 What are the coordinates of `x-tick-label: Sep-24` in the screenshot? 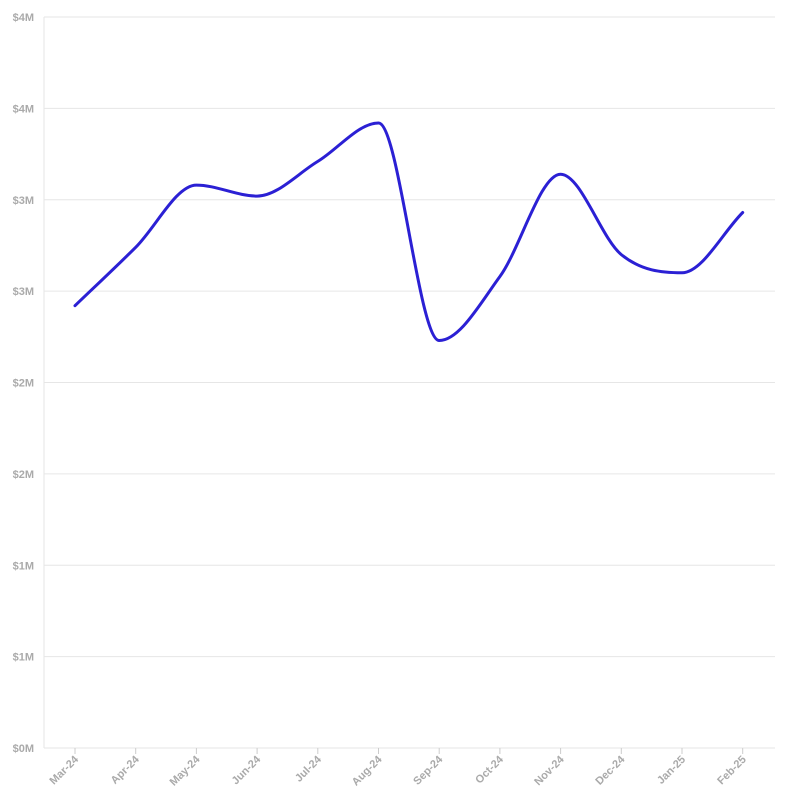 It's located at (428, 770).